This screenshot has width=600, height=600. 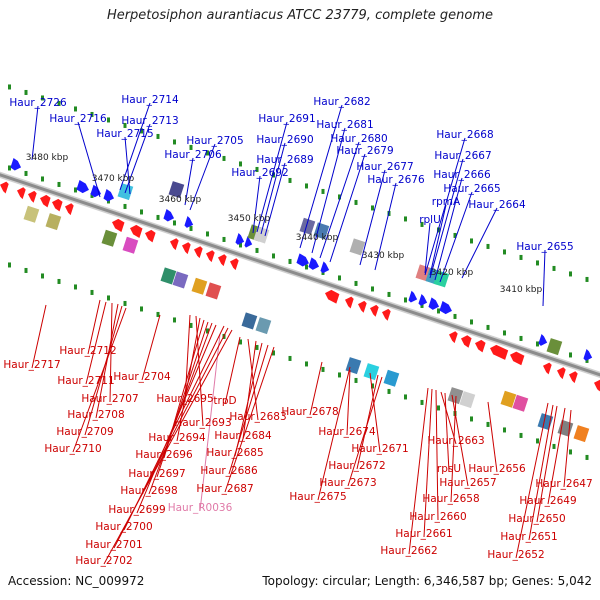 I want to click on reverse-gene-label: trpD, so click(x=224, y=401).